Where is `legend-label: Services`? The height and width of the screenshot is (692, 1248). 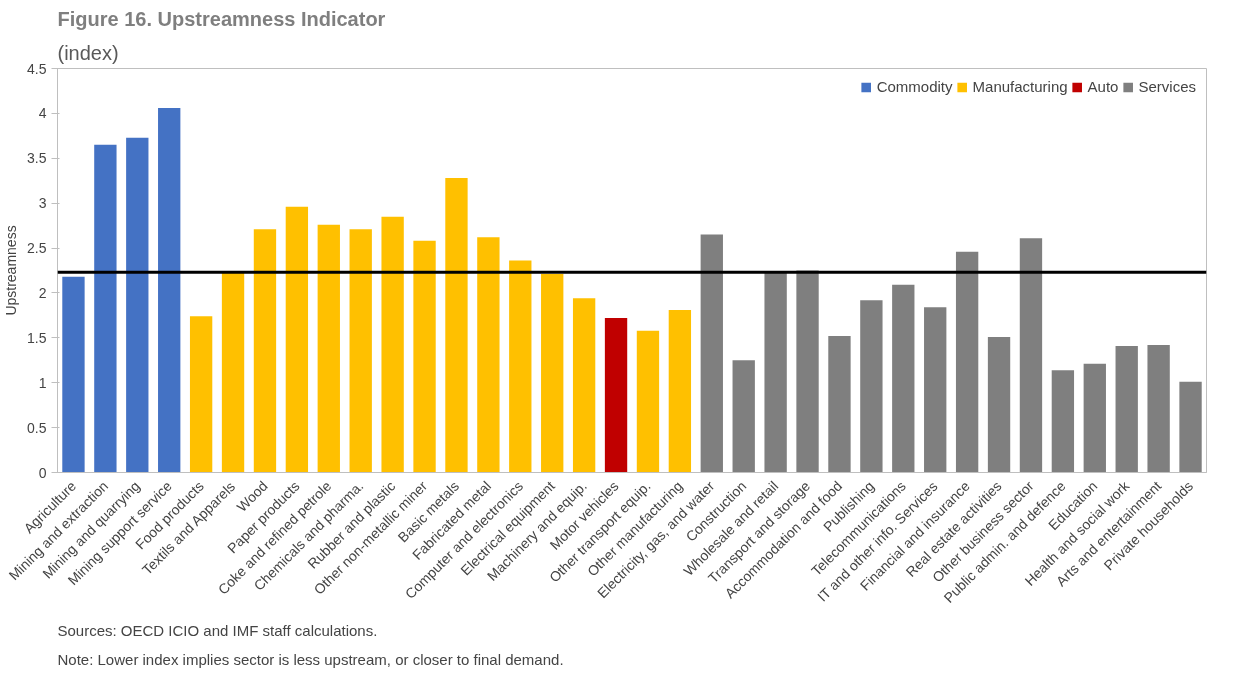
legend-label: Services is located at coordinates (1167, 86).